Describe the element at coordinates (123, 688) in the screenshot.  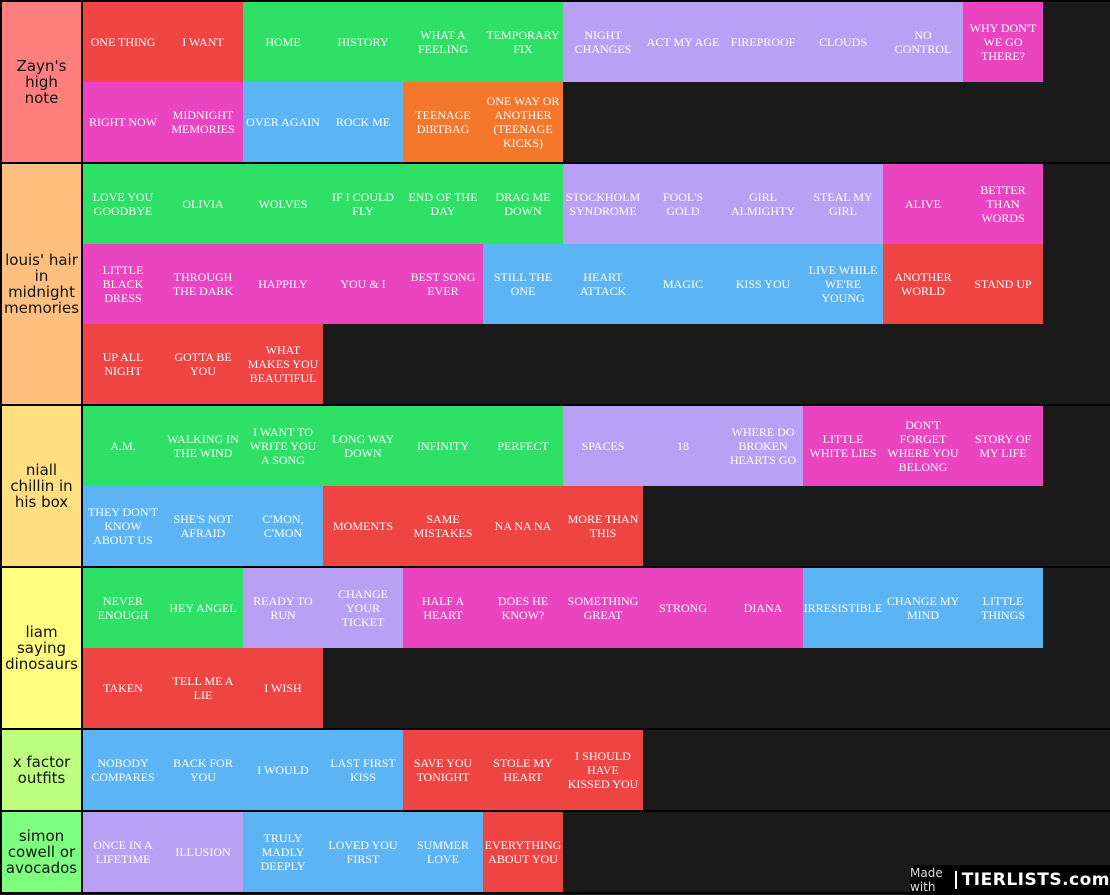
I see `tier-item: TAKEN` at that location.